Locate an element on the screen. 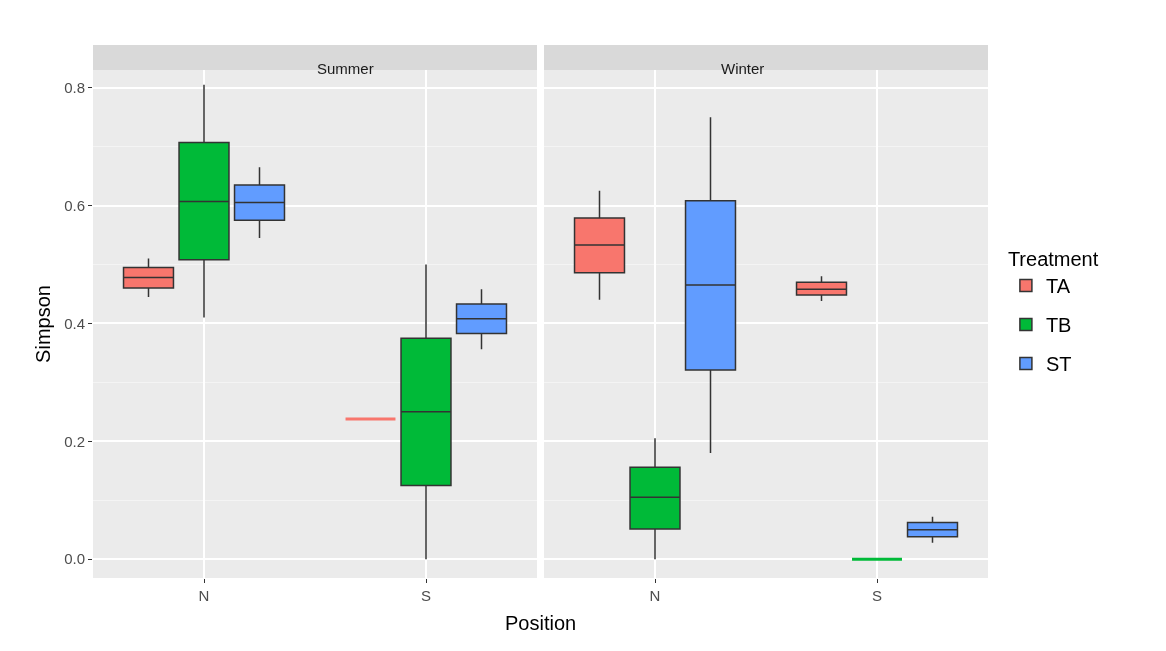  y-tick-label: 0.4 is located at coordinates (74, 323).